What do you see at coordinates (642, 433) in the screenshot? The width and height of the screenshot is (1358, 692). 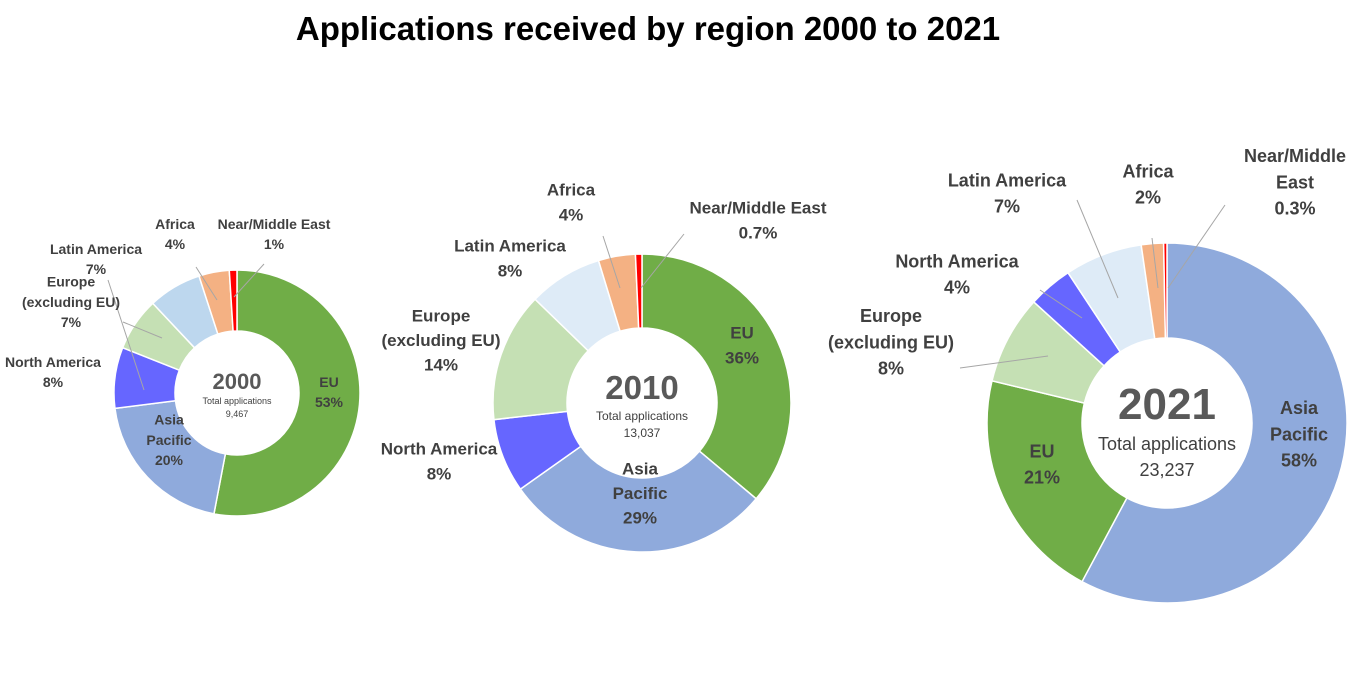 I see `center-total: 13,037` at bounding box center [642, 433].